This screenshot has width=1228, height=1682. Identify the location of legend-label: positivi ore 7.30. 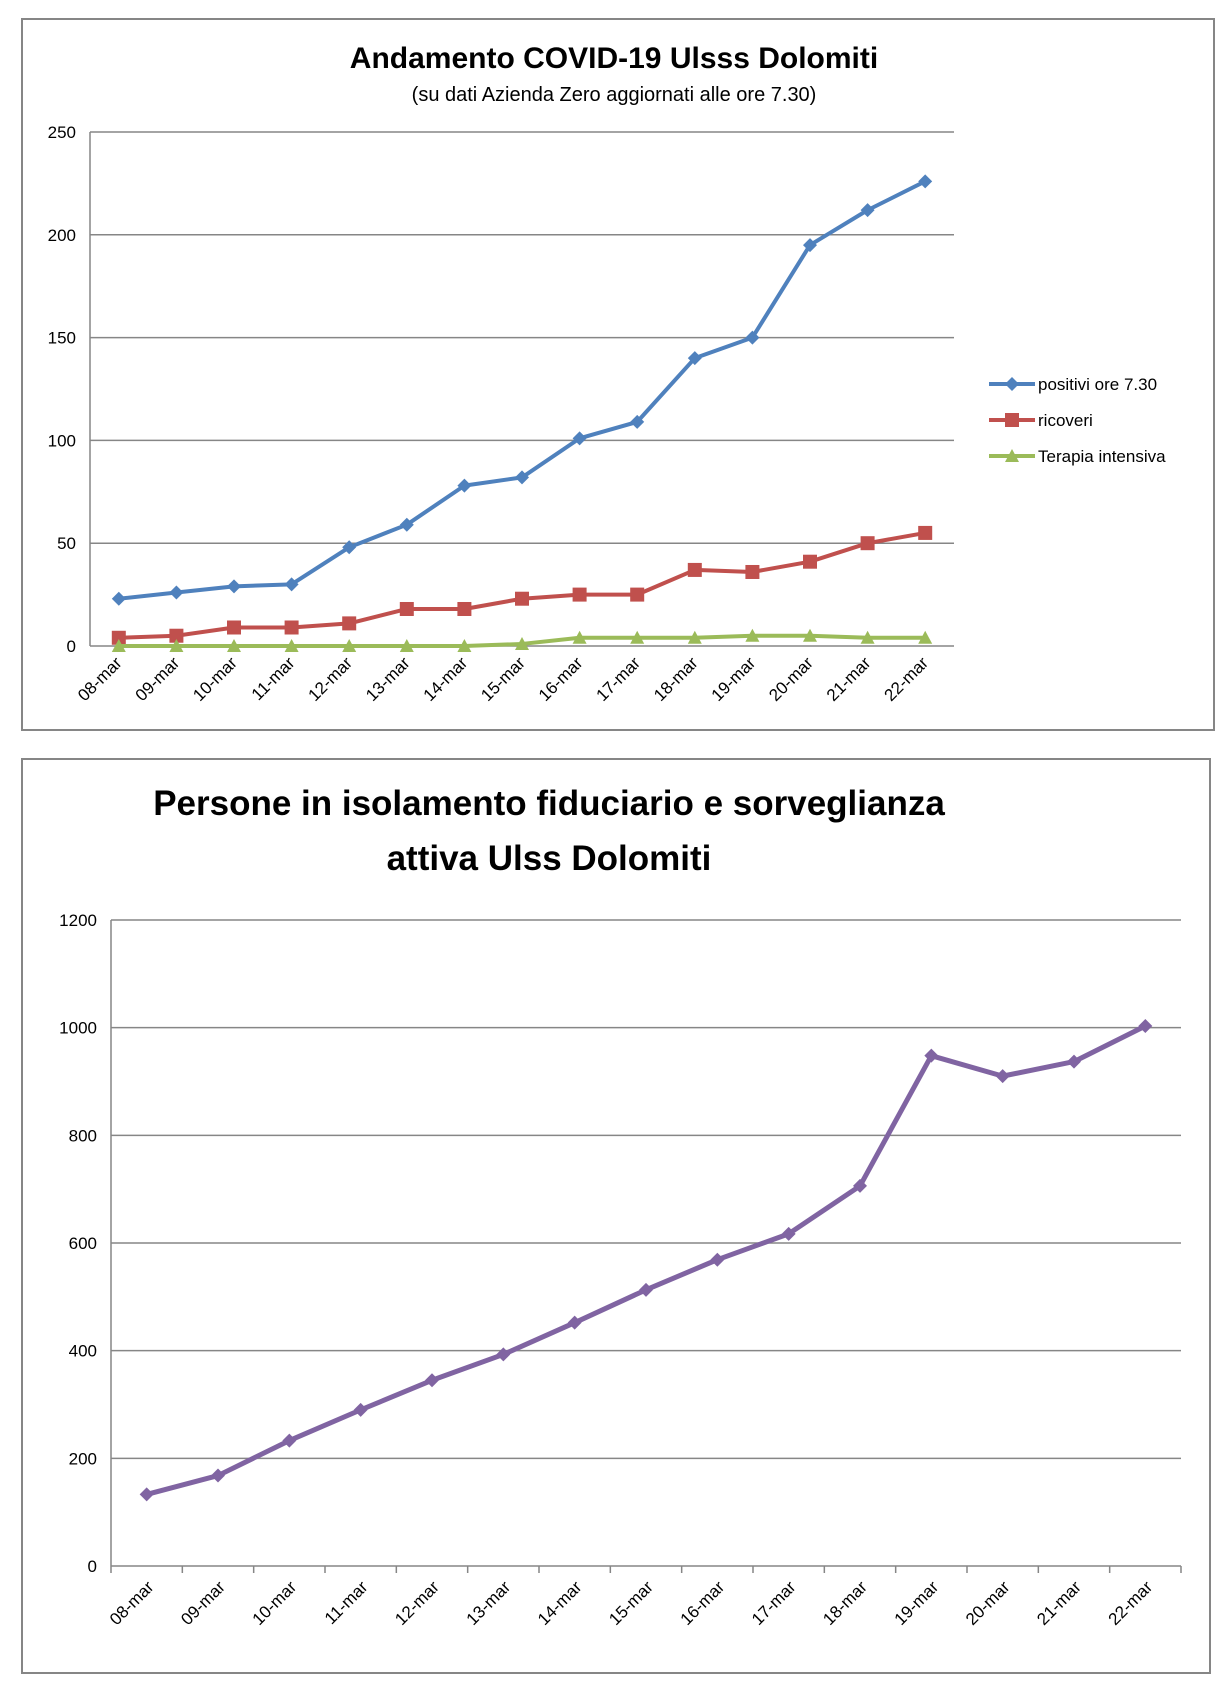
(1097, 384).